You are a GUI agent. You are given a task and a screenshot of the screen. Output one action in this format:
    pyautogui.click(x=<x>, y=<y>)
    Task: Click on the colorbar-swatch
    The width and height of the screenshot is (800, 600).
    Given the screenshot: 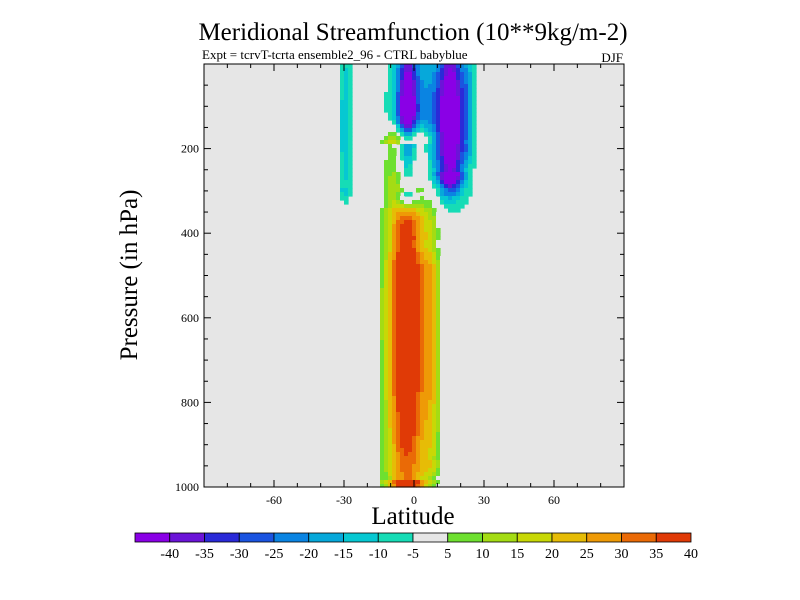 What is the action you would take?
    pyautogui.click(x=569, y=537)
    